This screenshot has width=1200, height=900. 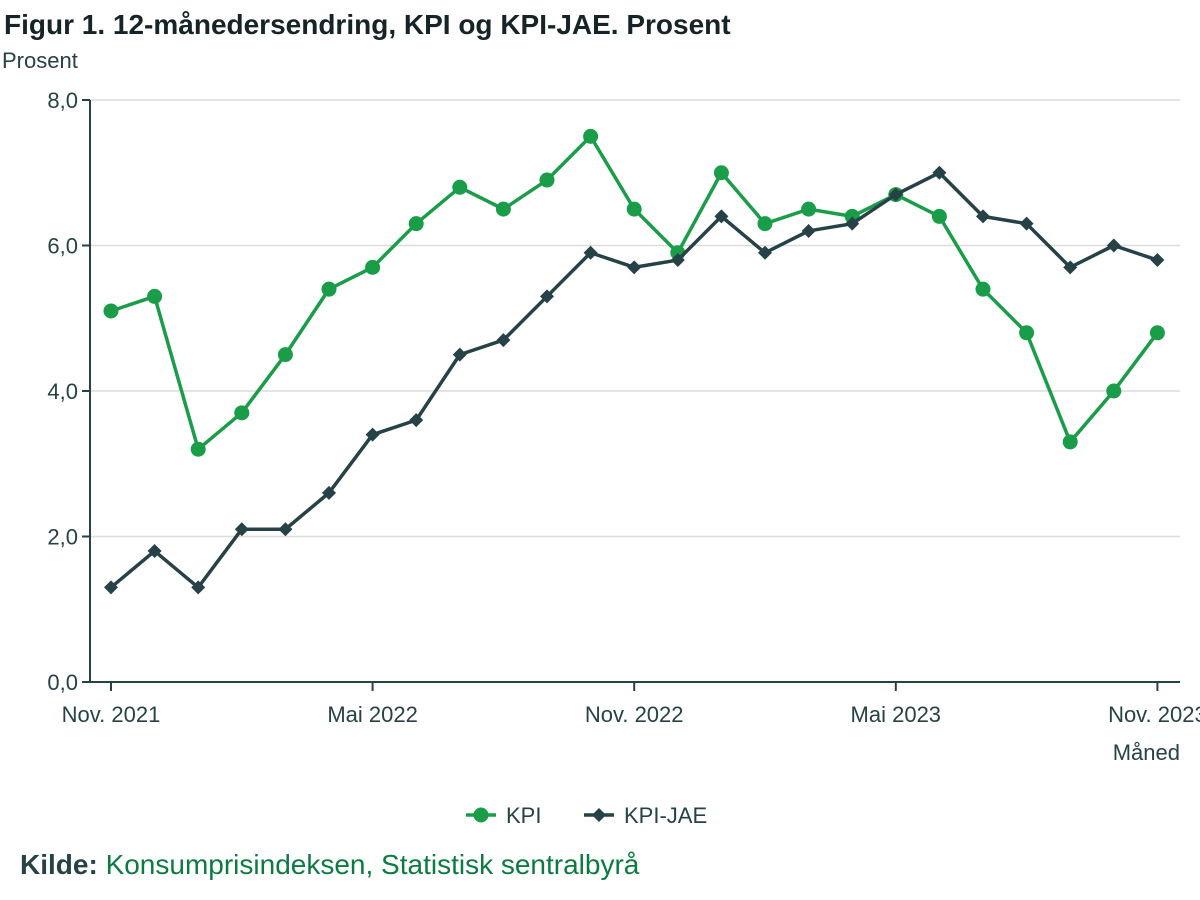 What do you see at coordinates (896, 714) in the screenshot?
I see `x-tick-label: Mai 2023` at bounding box center [896, 714].